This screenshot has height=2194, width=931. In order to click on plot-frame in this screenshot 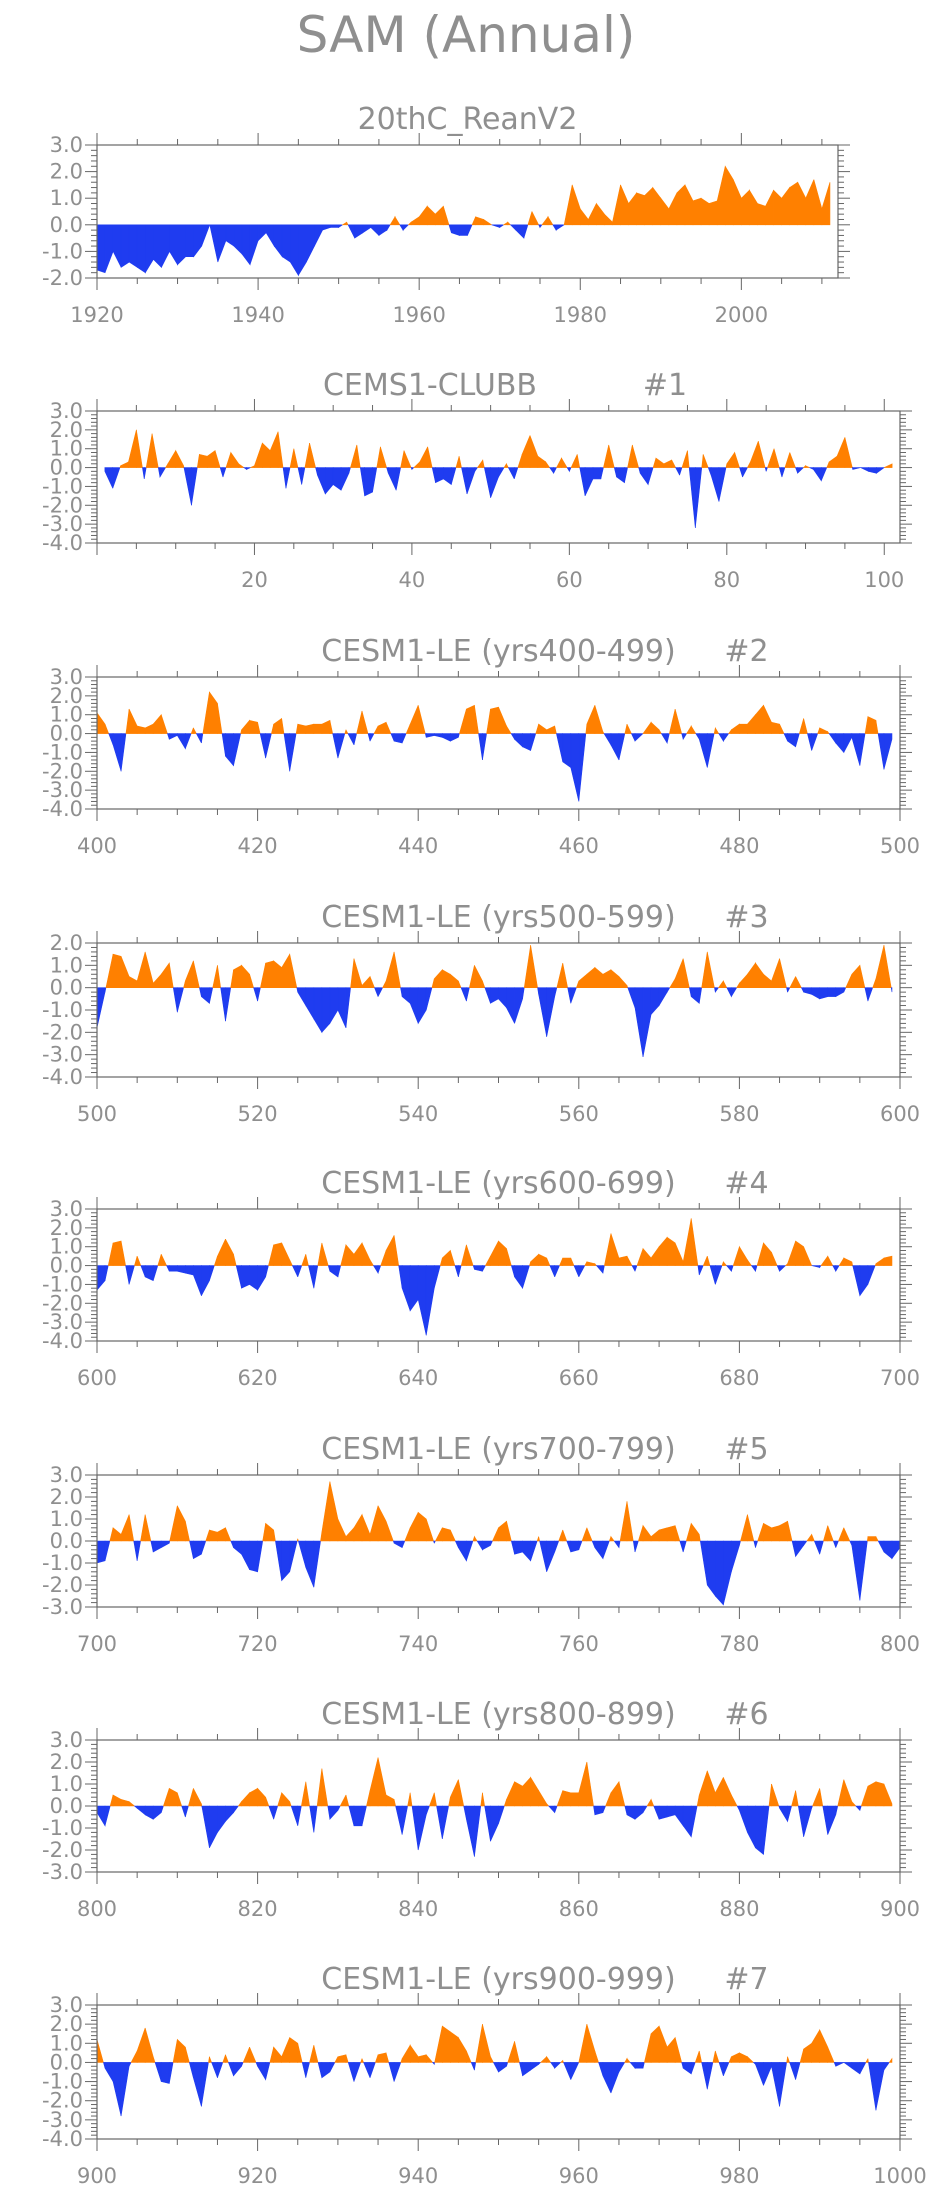, I will do `click(498, 743)`.